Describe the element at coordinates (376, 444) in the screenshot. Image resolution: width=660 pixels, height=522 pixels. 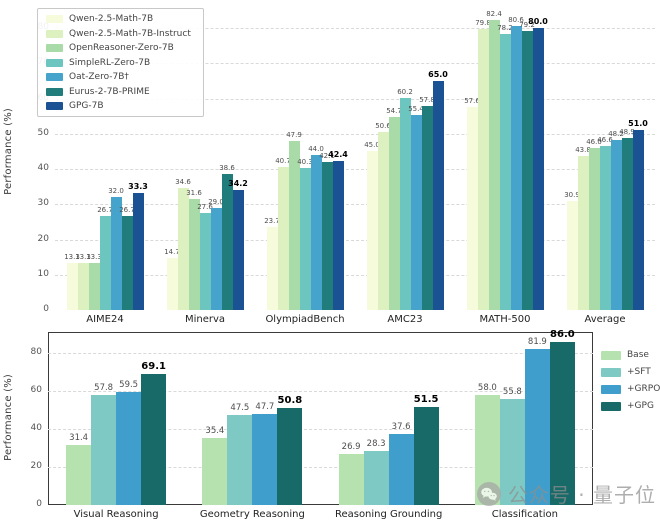
I see `bar-value-label: 28.3` at that location.